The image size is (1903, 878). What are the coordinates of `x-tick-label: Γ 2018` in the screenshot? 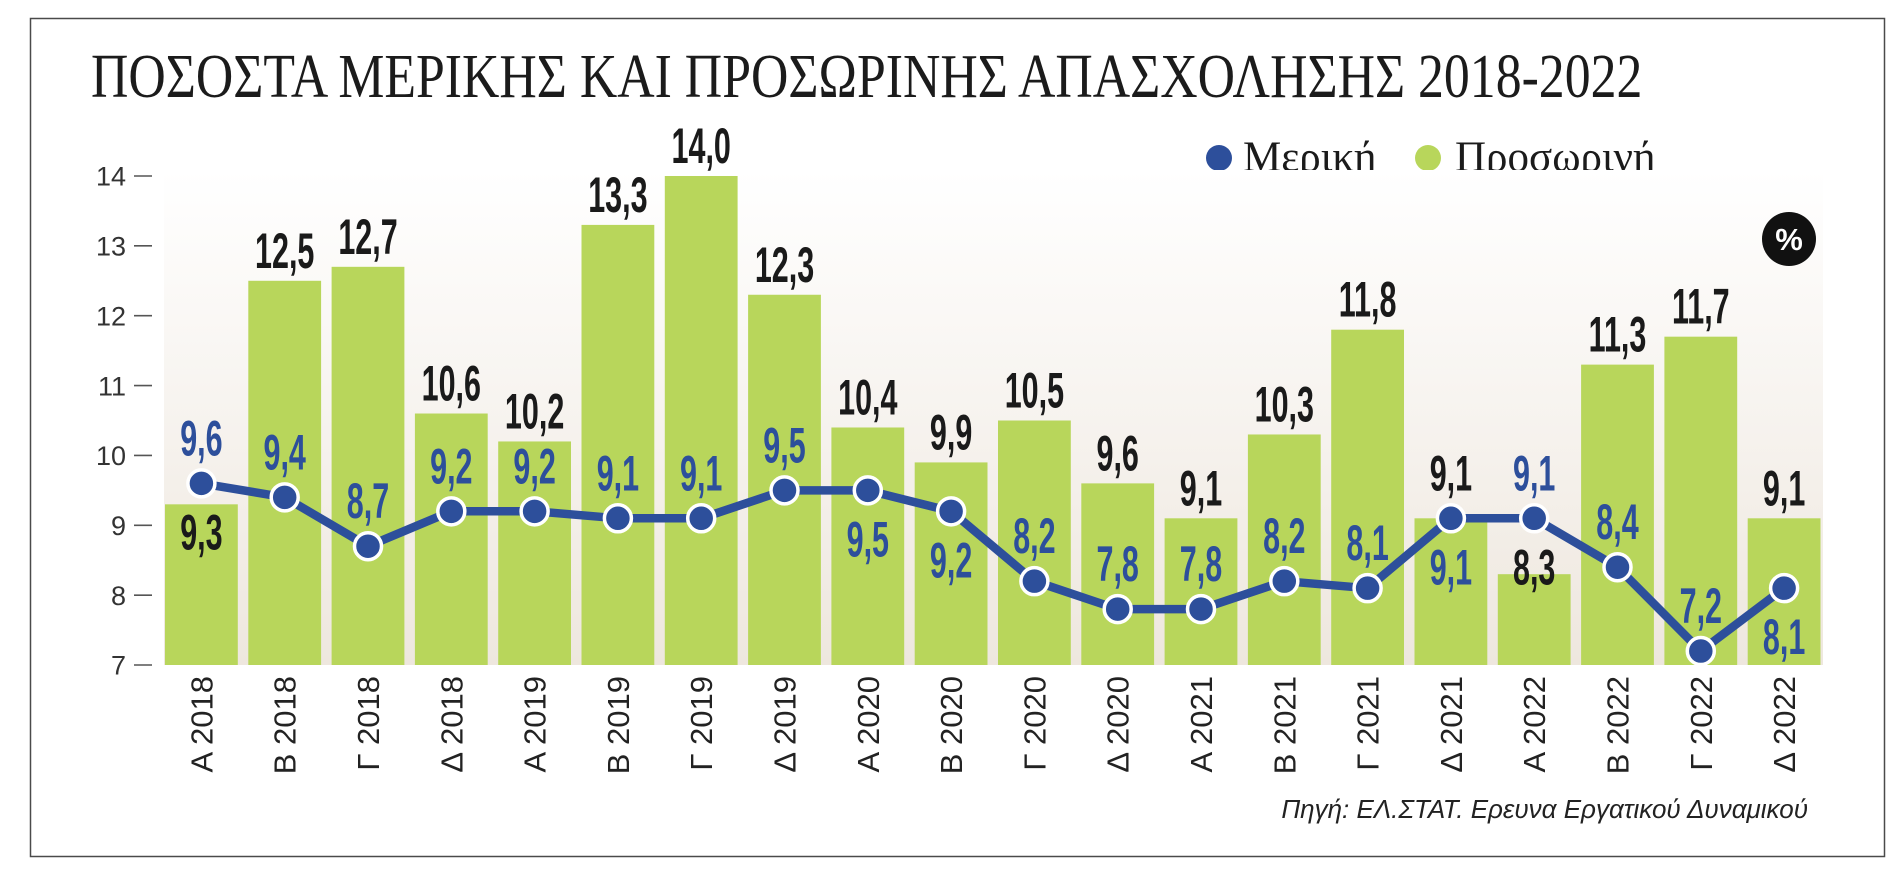 It's located at (368, 723).